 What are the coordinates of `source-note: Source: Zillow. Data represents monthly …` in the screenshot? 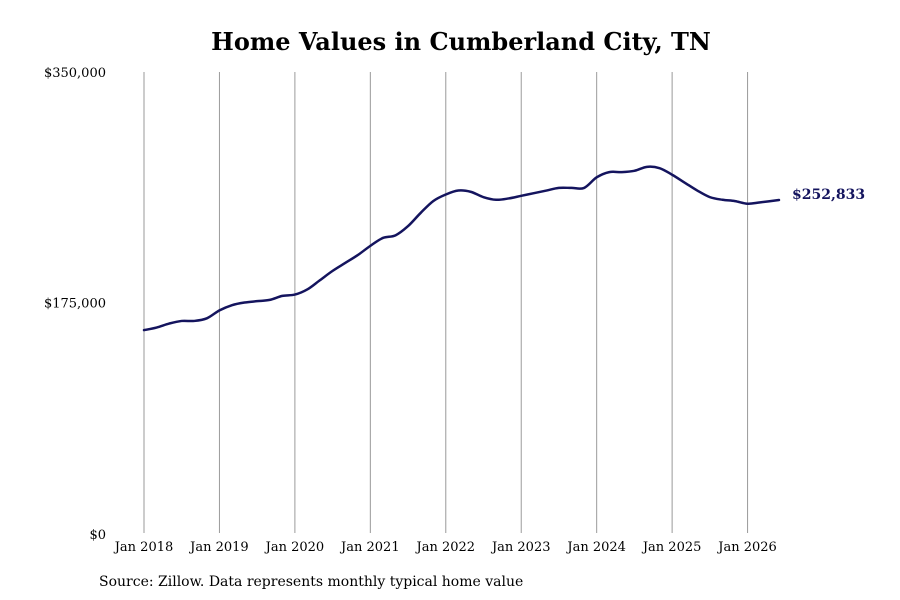 It's located at (311, 582).